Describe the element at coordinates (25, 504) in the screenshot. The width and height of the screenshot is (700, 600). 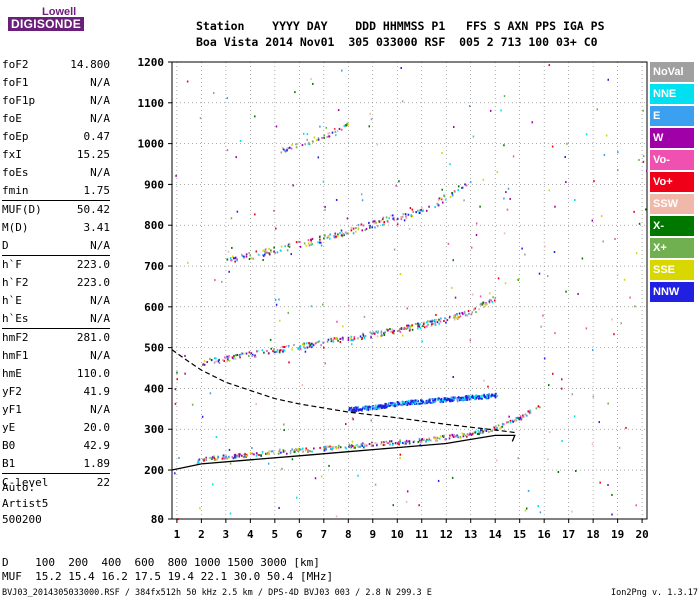
I see `autoscaling-info: Auto: Artist5 500200` at that location.